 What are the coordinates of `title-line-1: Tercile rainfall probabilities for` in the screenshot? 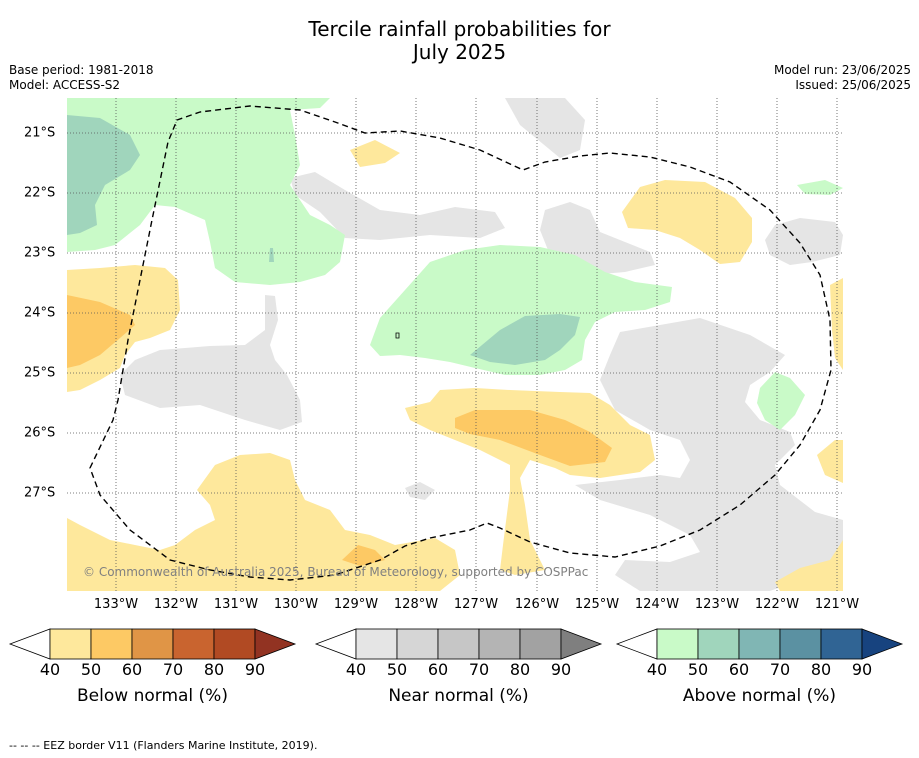 It's located at (459, 29).